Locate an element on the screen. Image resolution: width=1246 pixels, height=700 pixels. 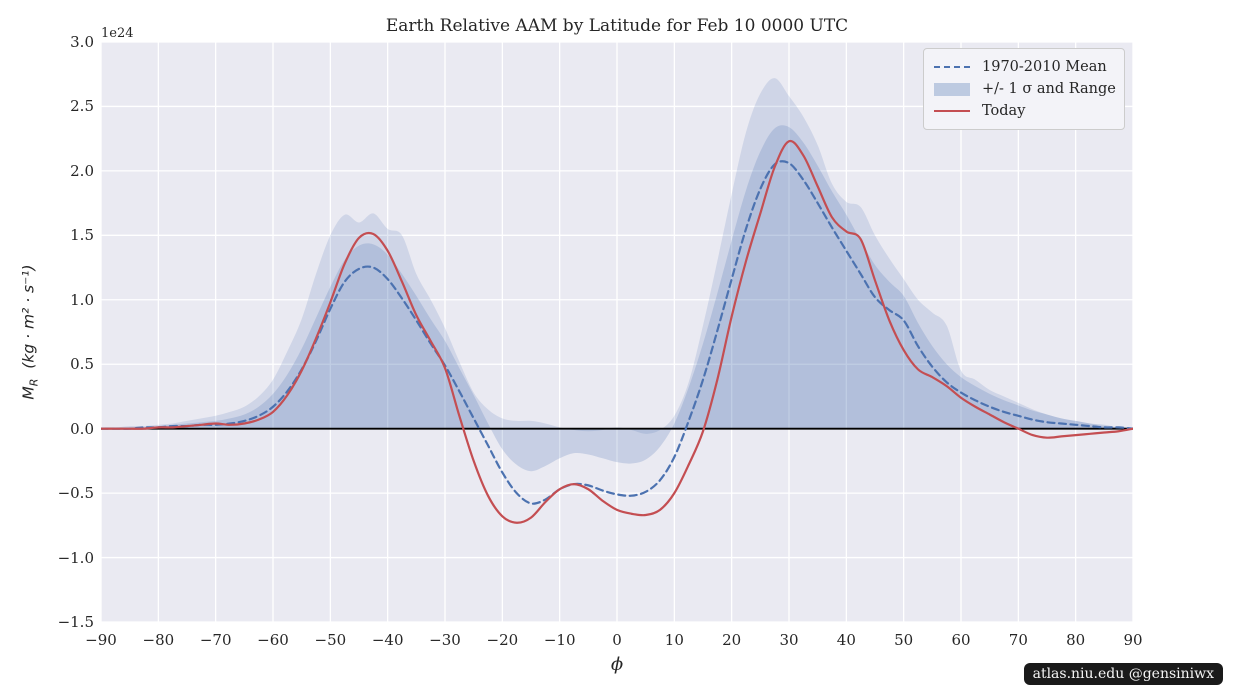
x-tick-label: 90 is located at coordinates (1133, 640).